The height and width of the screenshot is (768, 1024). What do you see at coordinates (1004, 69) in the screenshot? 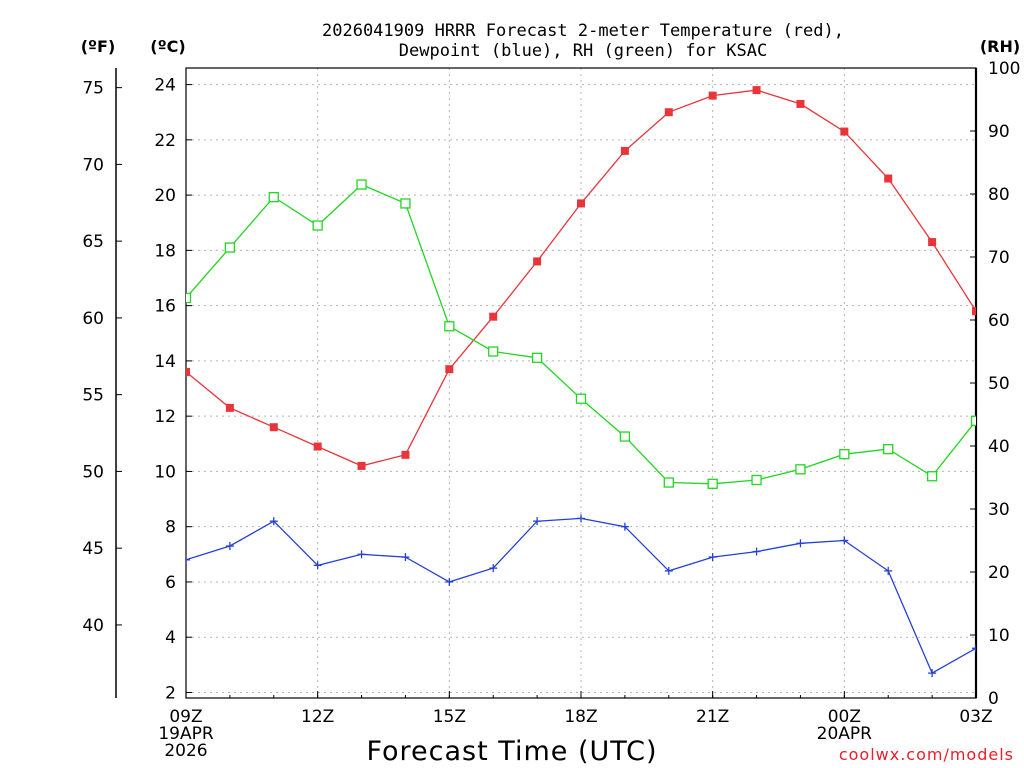
I see `rh-tick-label: 100` at bounding box center [1004, 69].